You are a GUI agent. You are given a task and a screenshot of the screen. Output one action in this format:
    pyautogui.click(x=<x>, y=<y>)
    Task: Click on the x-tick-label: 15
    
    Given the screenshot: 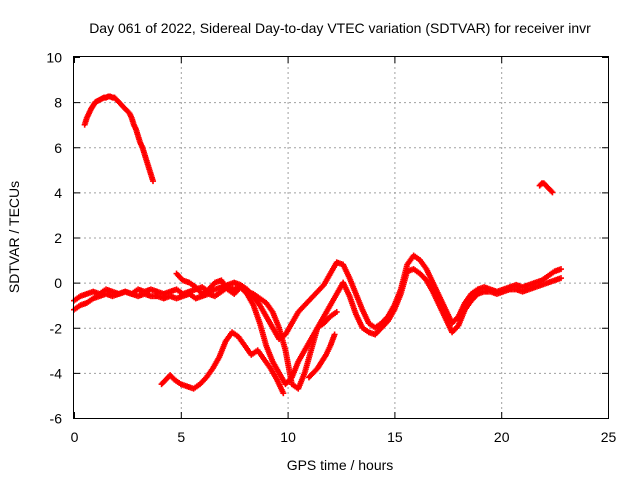 What is the action you would take?
    pyautogui.click(x=395, y=437)
    